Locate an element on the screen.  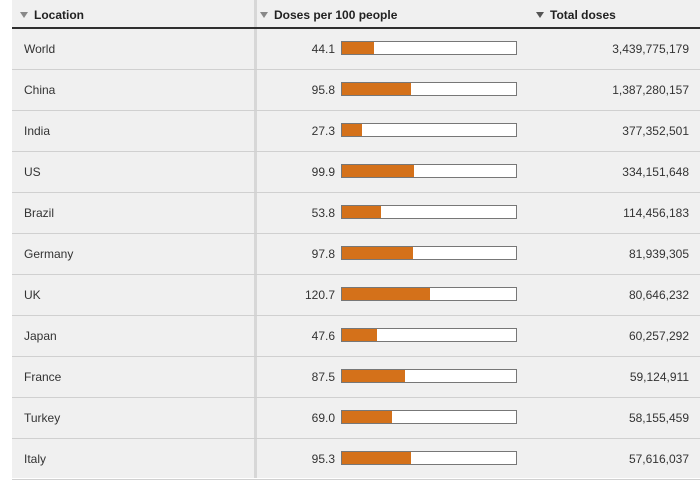
location-cell: Turkey is located at coordinates (42, 418).